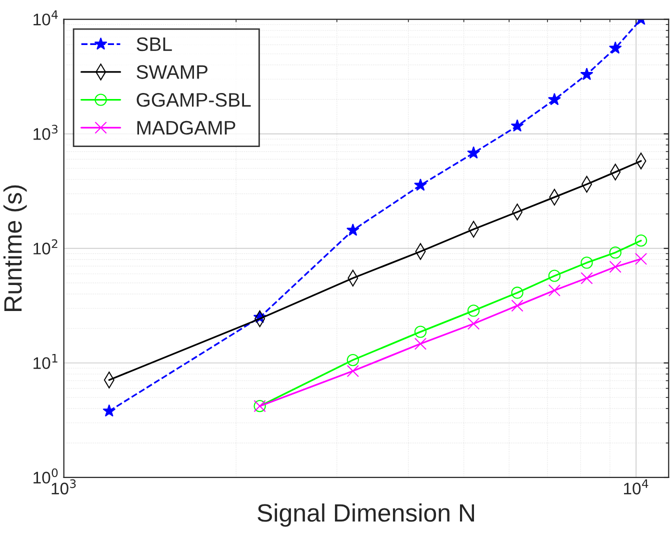 The width and height of the screenshot is (672, 552). What do you see at coordinates (46, 476) in the screenshot?
I see `y-tick-label: 10$^{0}$` at bounding box center [46, 476].